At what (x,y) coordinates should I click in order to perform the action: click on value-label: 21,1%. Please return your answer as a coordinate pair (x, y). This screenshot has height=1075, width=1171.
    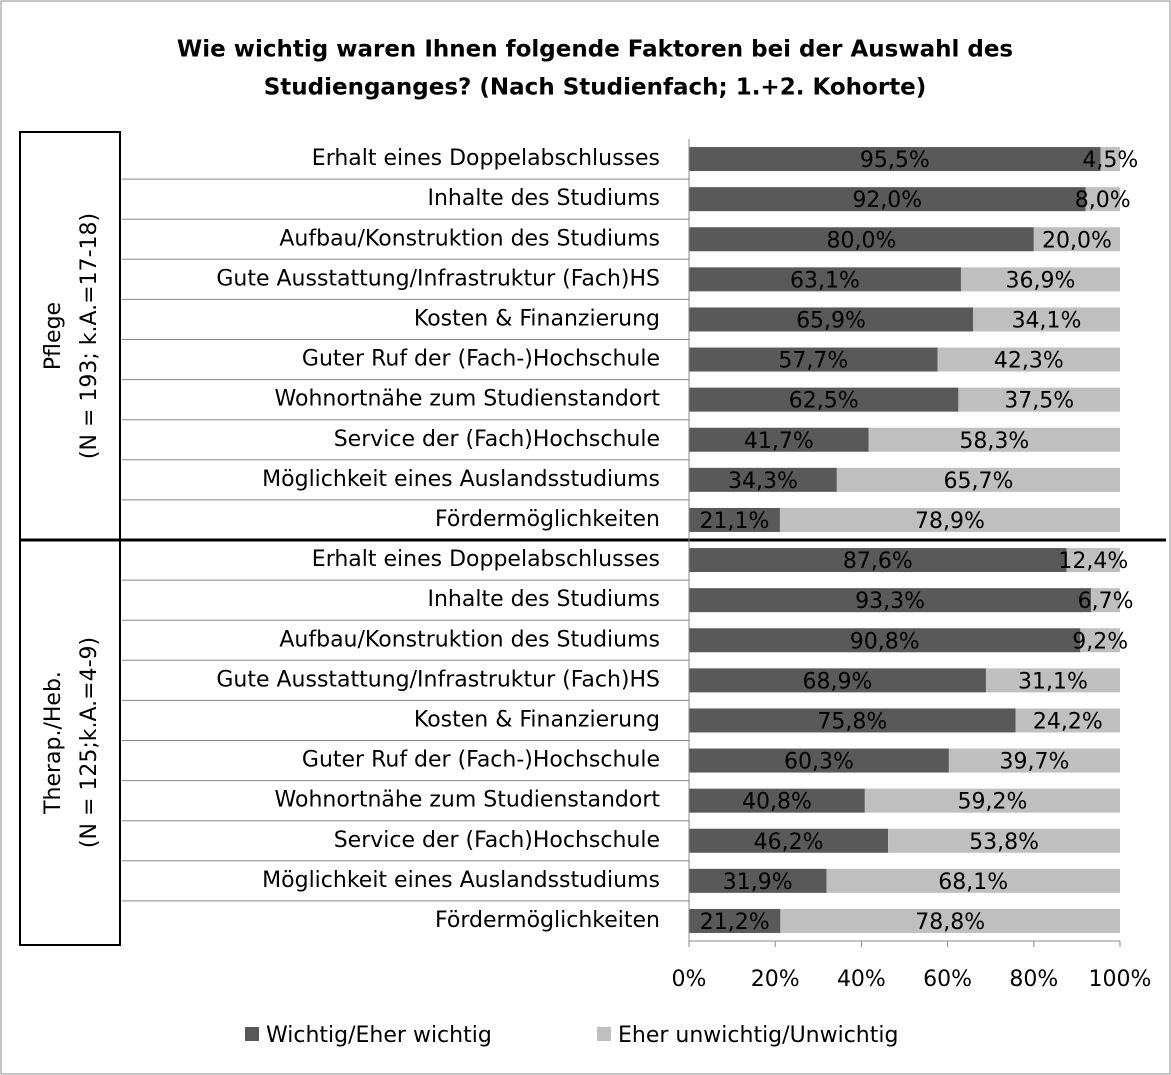
    Looking at the image, I should click on (735, 521).